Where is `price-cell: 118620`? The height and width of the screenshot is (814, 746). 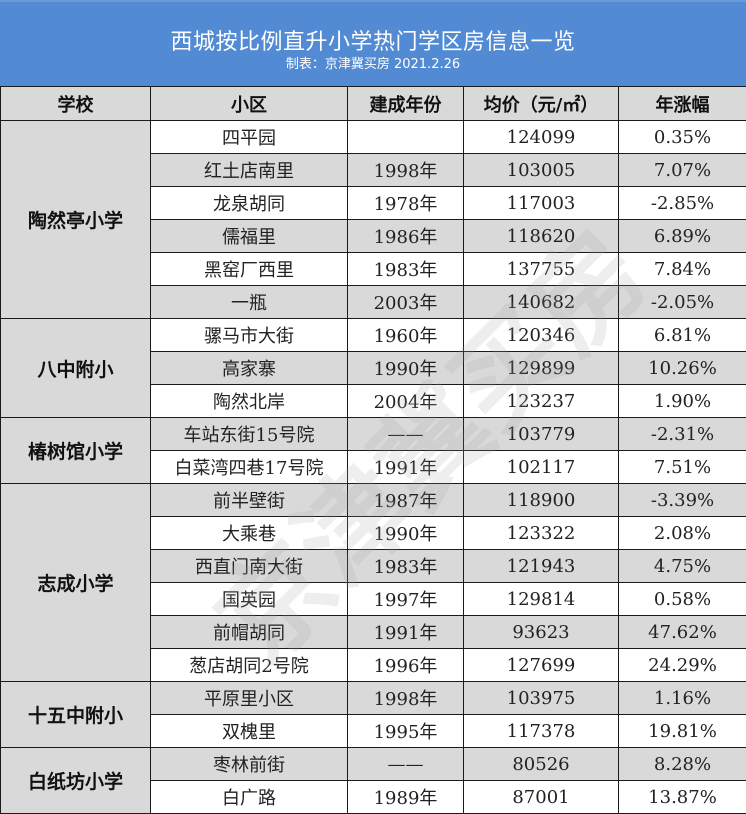 price-cell: 118620 is located at coordinates (541, 236).